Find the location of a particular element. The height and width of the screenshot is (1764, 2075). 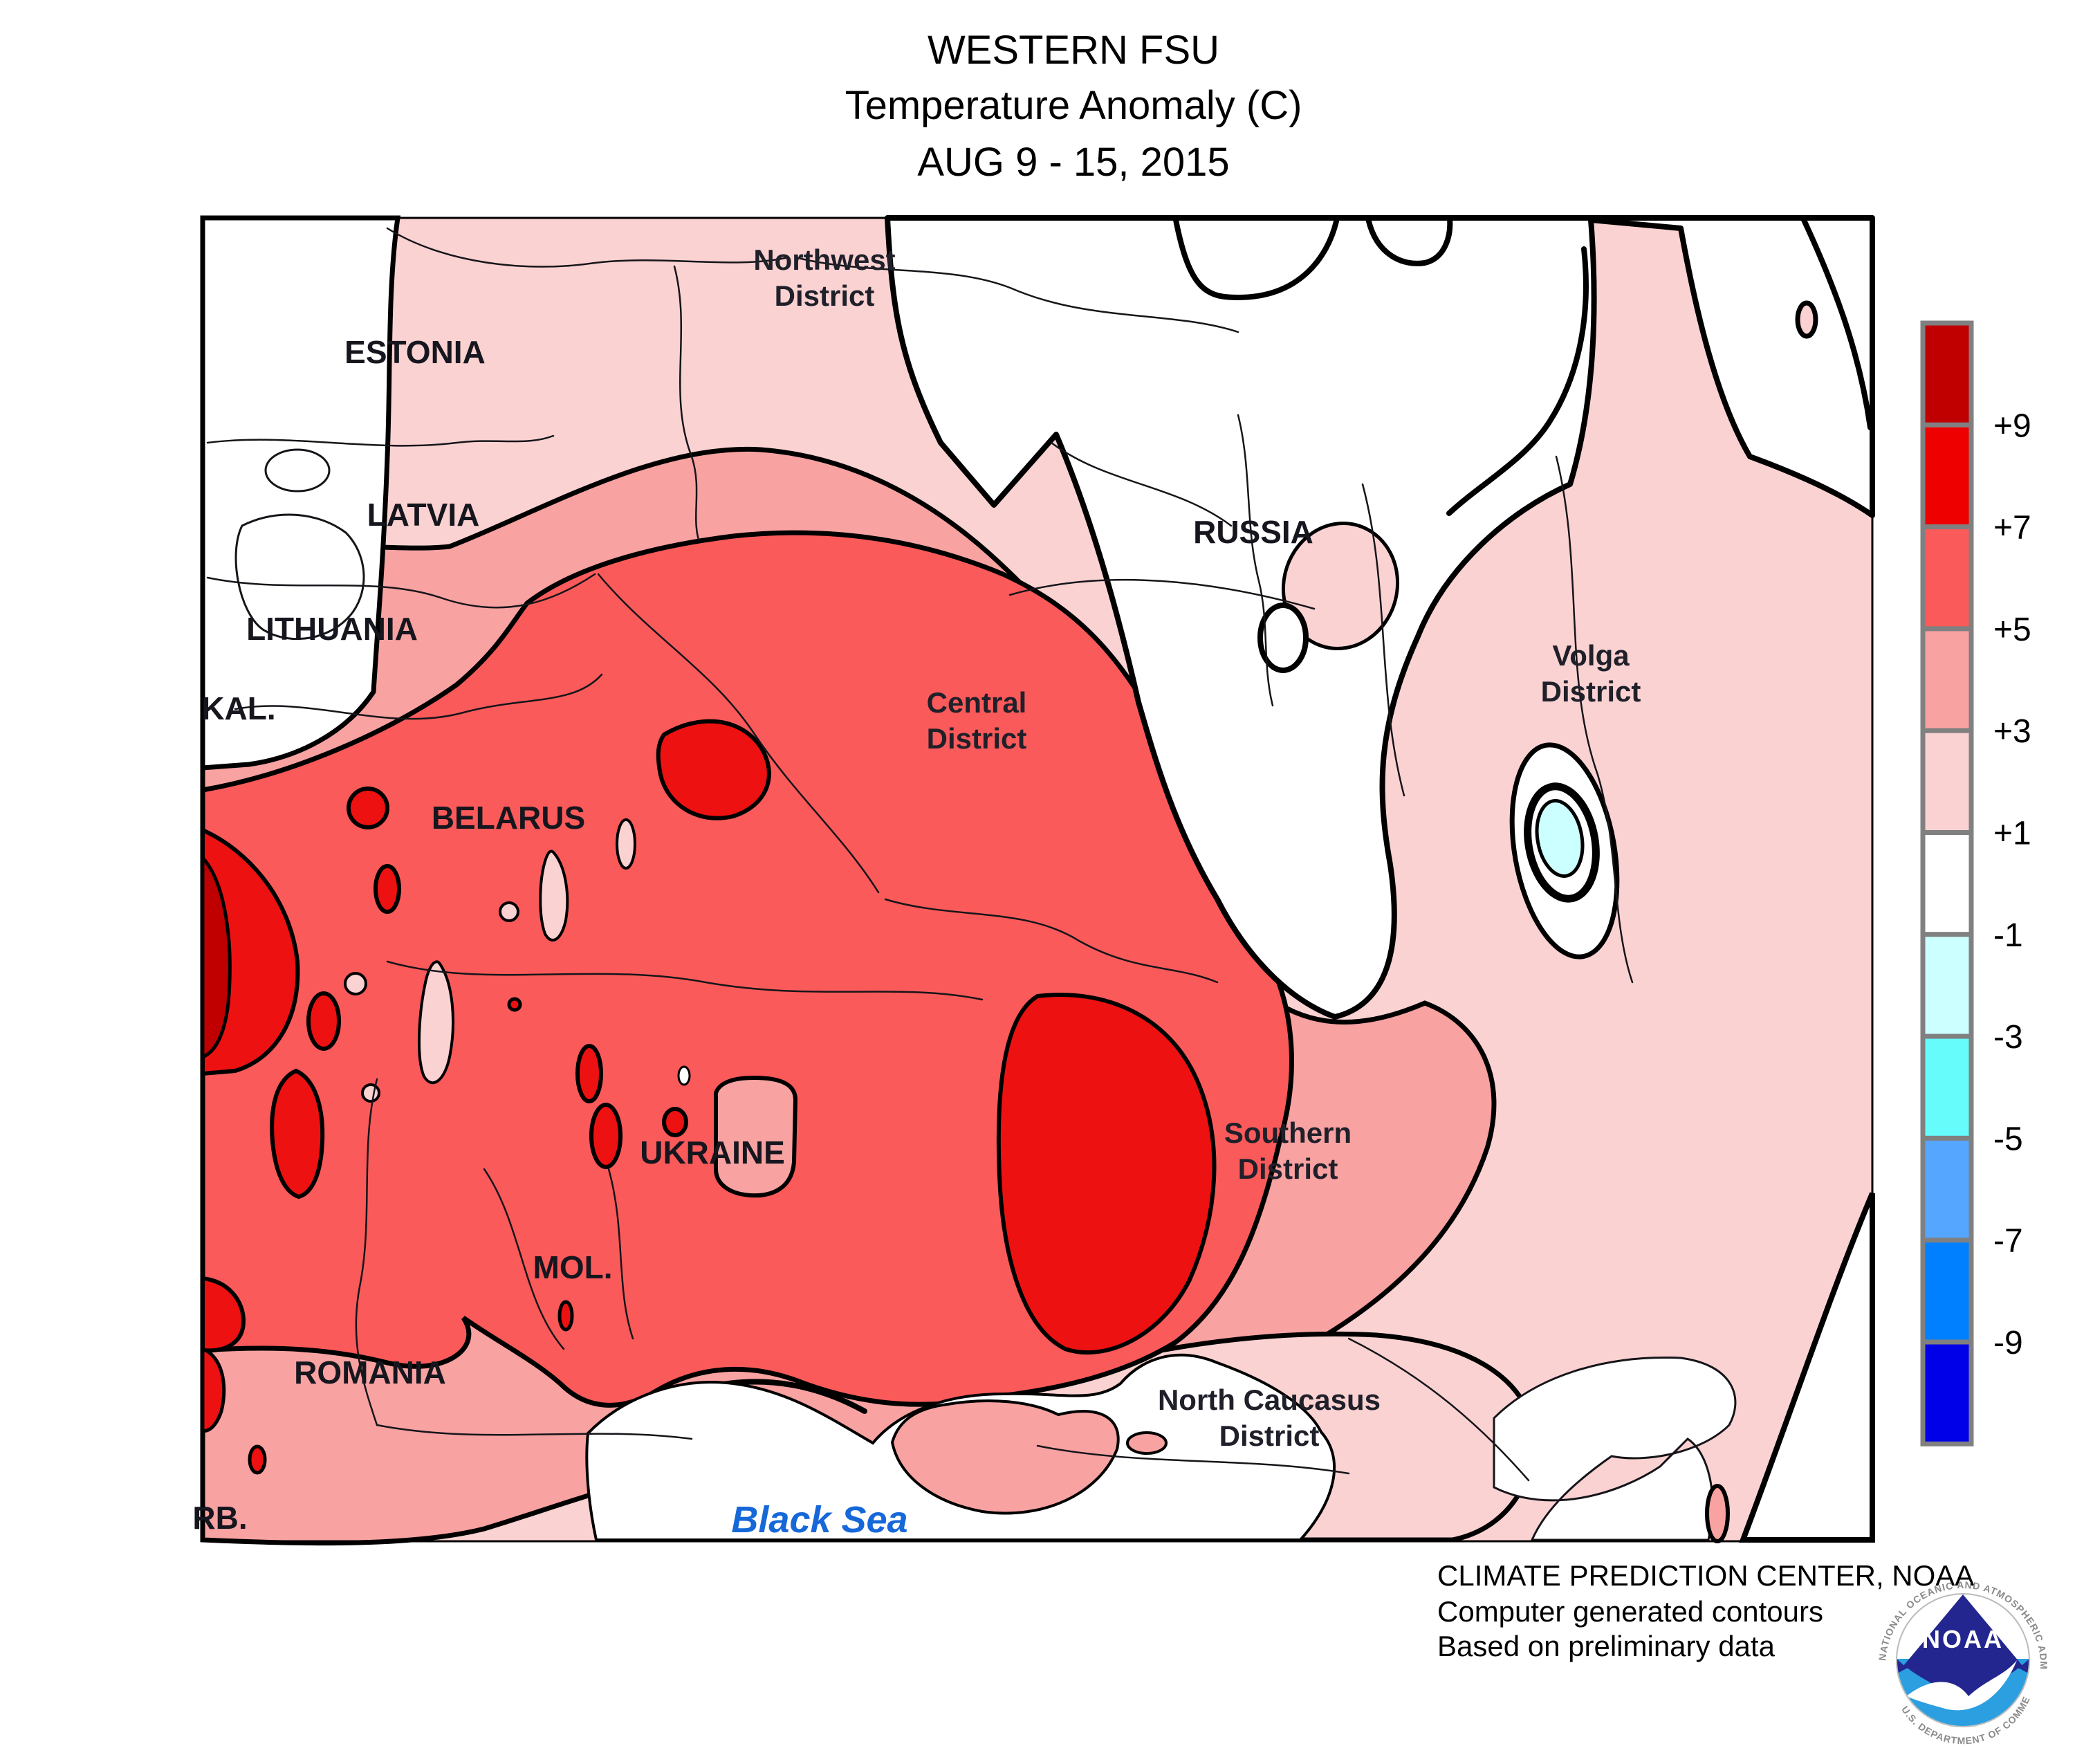

label-southern-district-2: District is located at coordinates (1288, 1168).